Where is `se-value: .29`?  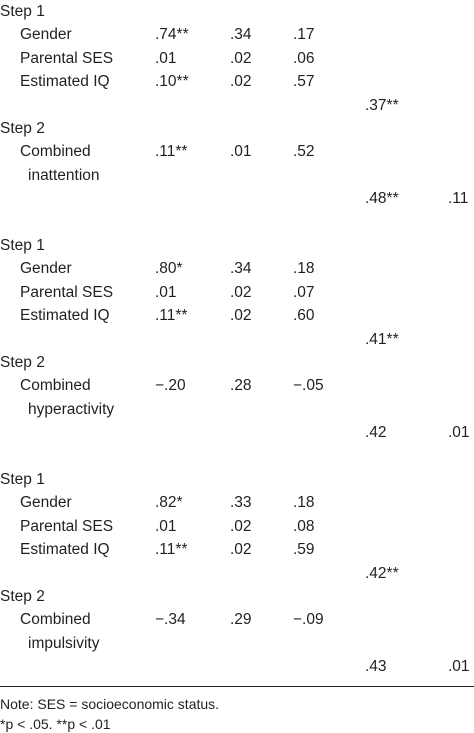
se-value: .29 is located at coordinates (241, 620).